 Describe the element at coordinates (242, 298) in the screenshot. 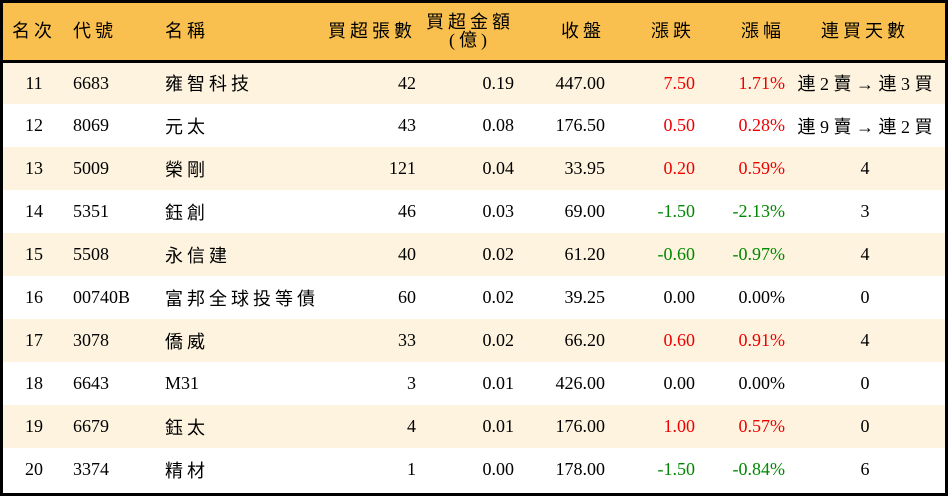

I see `cell-name: 富邦全球投等債` at that location.